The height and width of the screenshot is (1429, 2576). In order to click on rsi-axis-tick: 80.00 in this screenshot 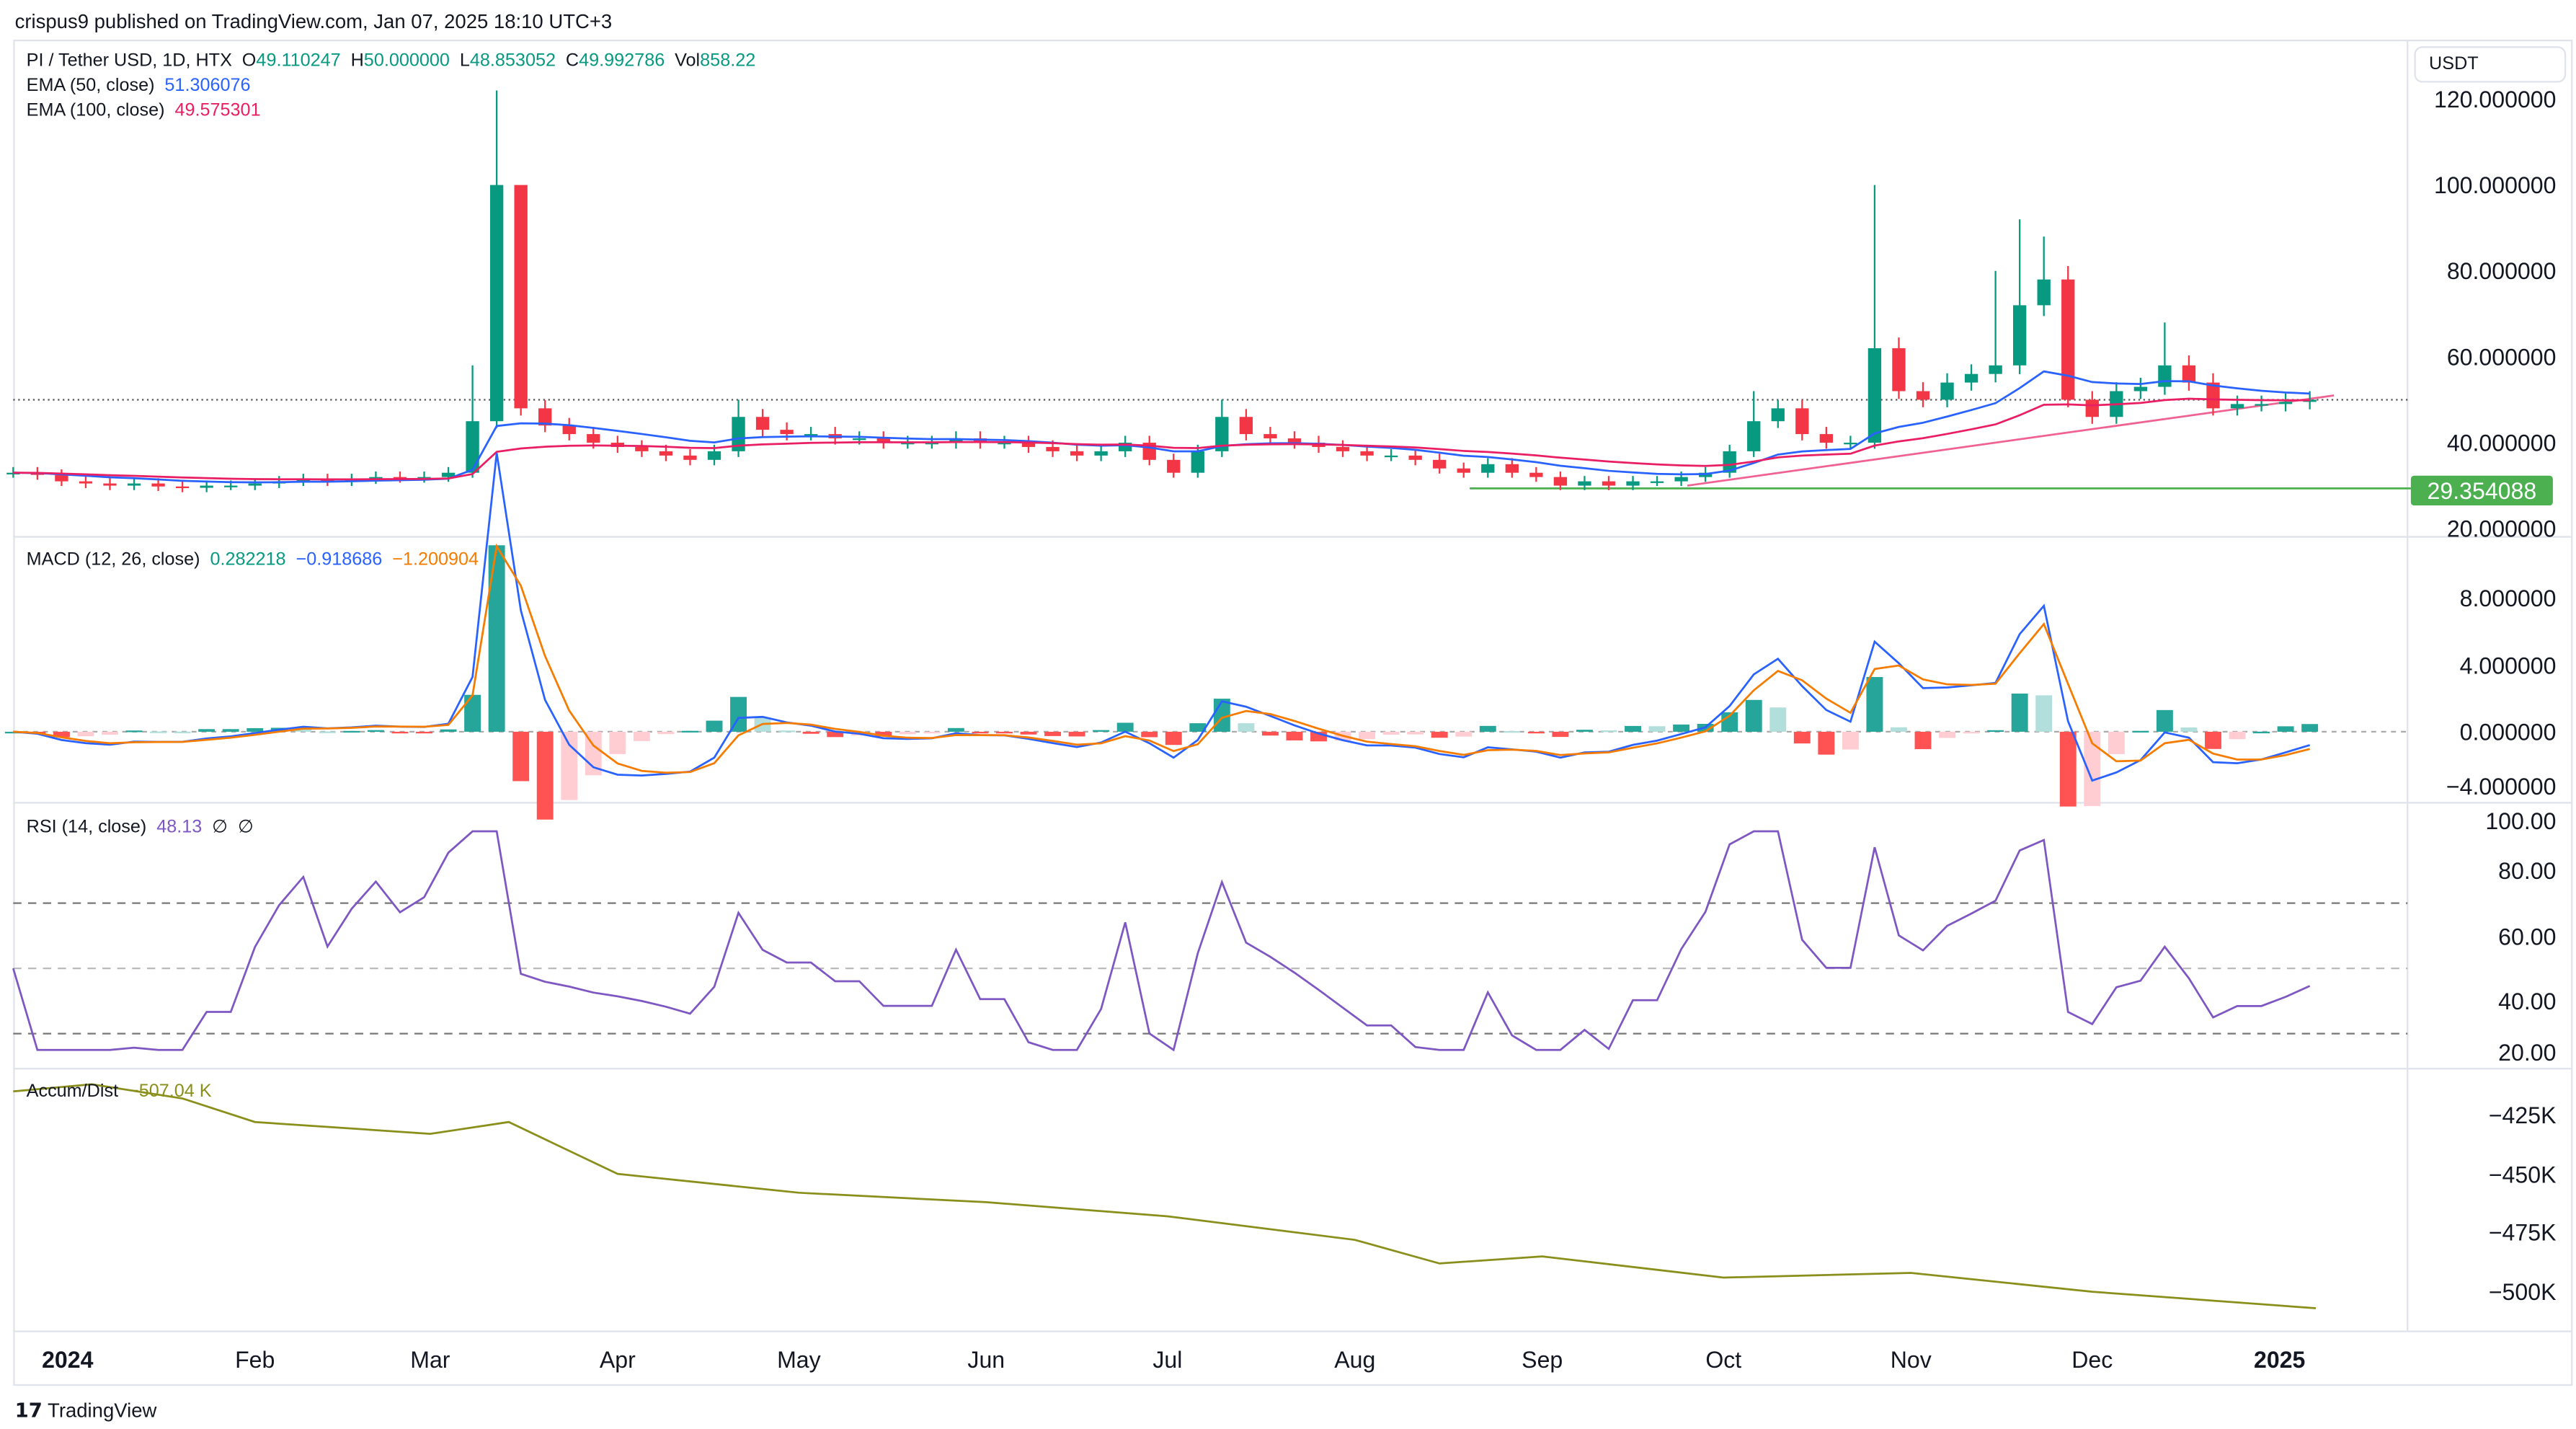, I will do `click(2527, 871)`.